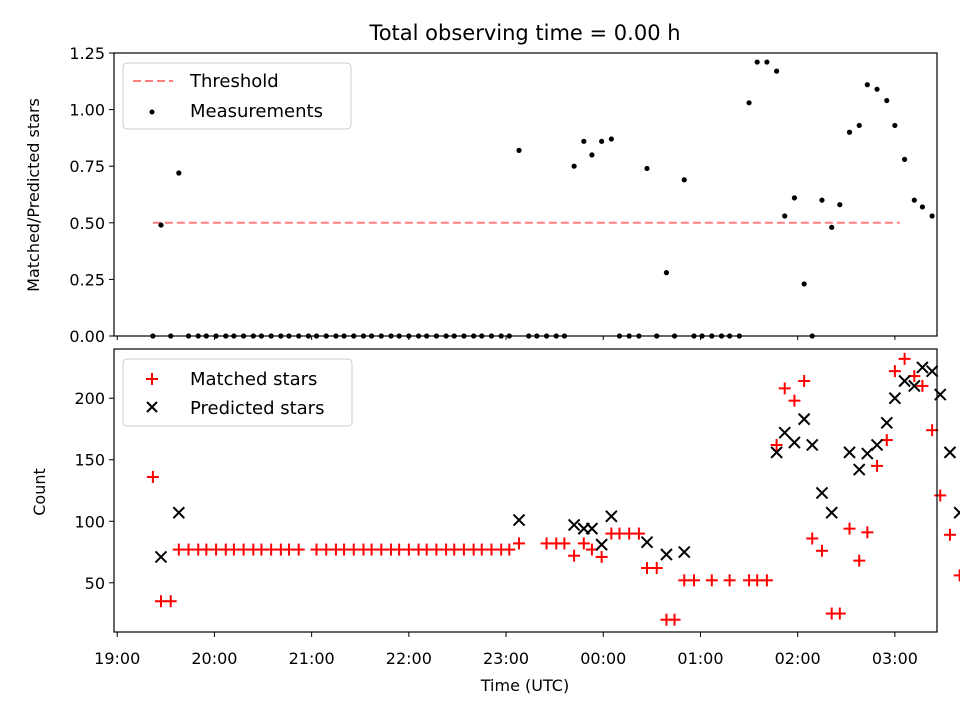 The image size is (960, 720). I want to click on chart-title: Total observing time = 0.00 h, so click(524, 33).